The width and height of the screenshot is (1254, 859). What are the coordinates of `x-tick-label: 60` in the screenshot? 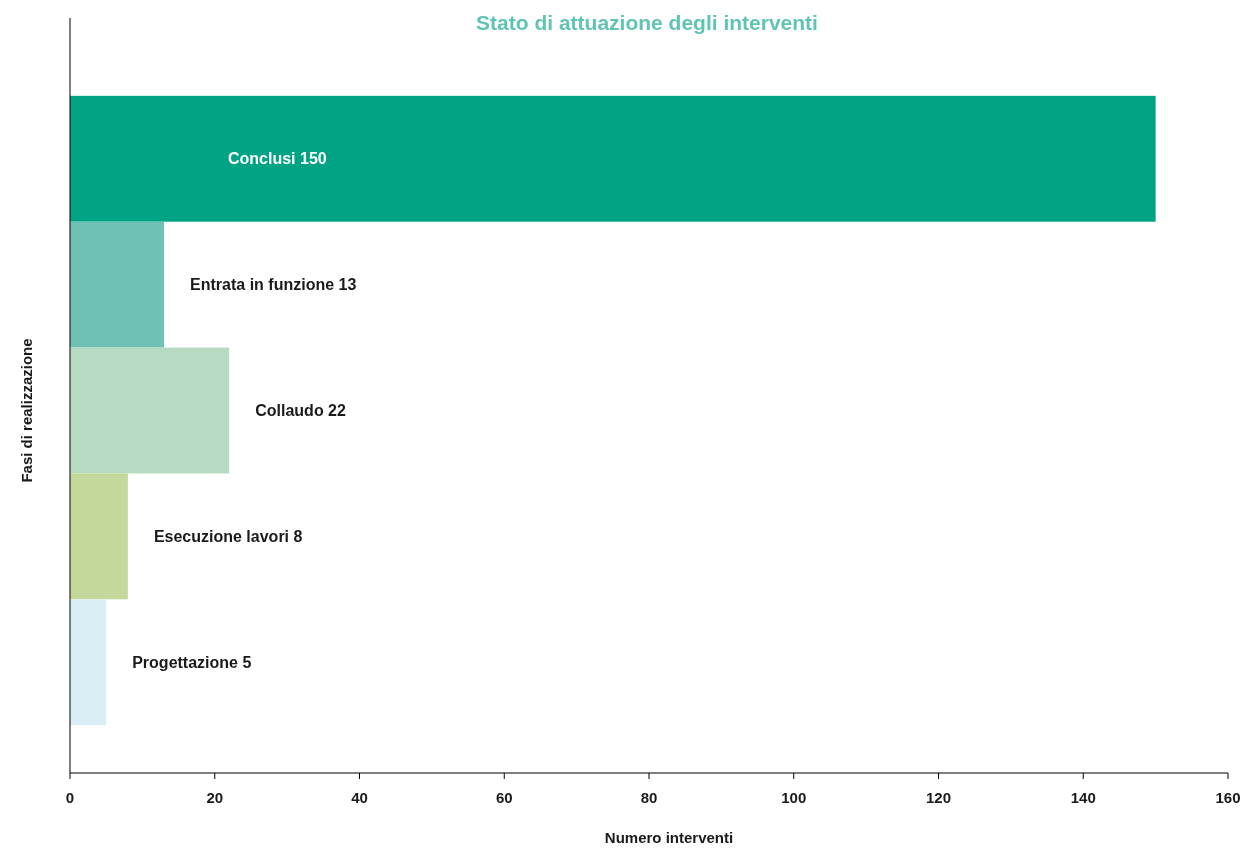 It's located at (504, 797).